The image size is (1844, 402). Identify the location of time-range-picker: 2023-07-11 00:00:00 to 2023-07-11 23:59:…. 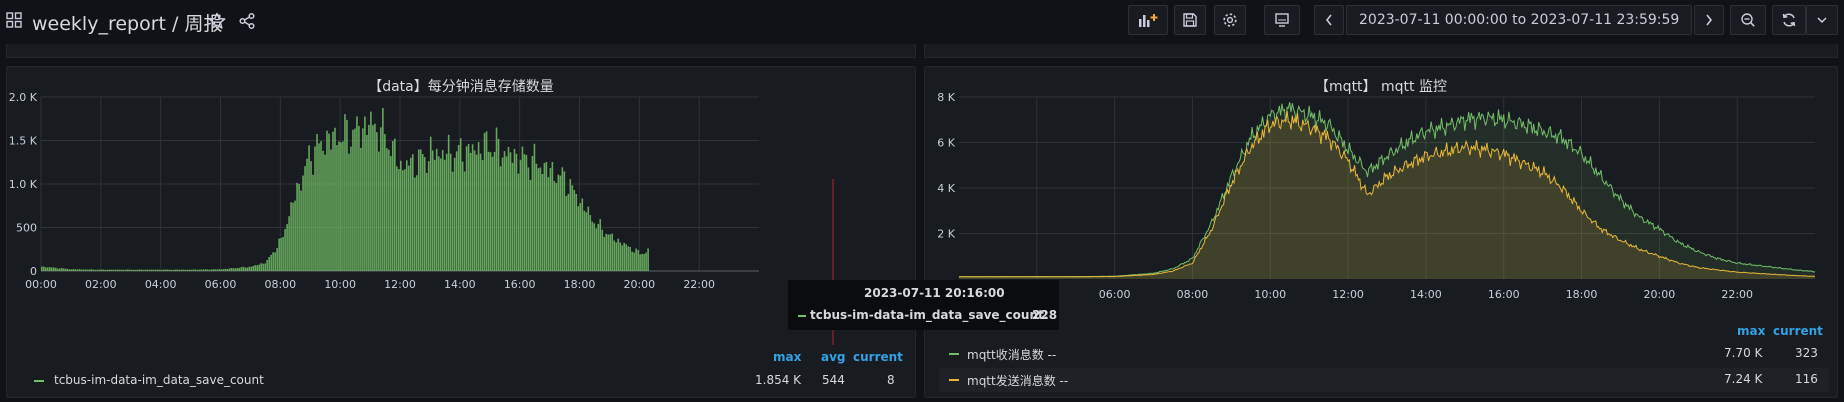
(1519, 20).